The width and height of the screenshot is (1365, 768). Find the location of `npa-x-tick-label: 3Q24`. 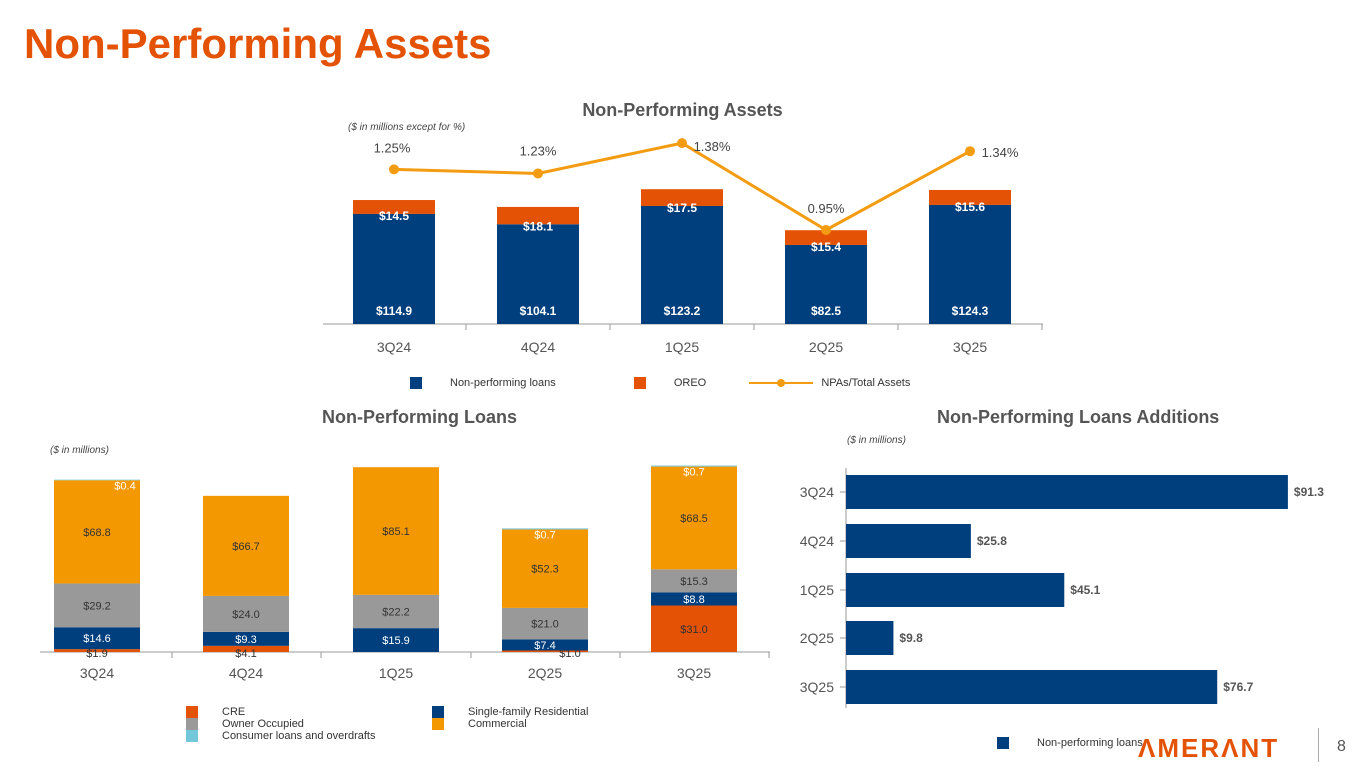

npa-x-tick-label: 3Q24 is located at coordinates (394, 347).